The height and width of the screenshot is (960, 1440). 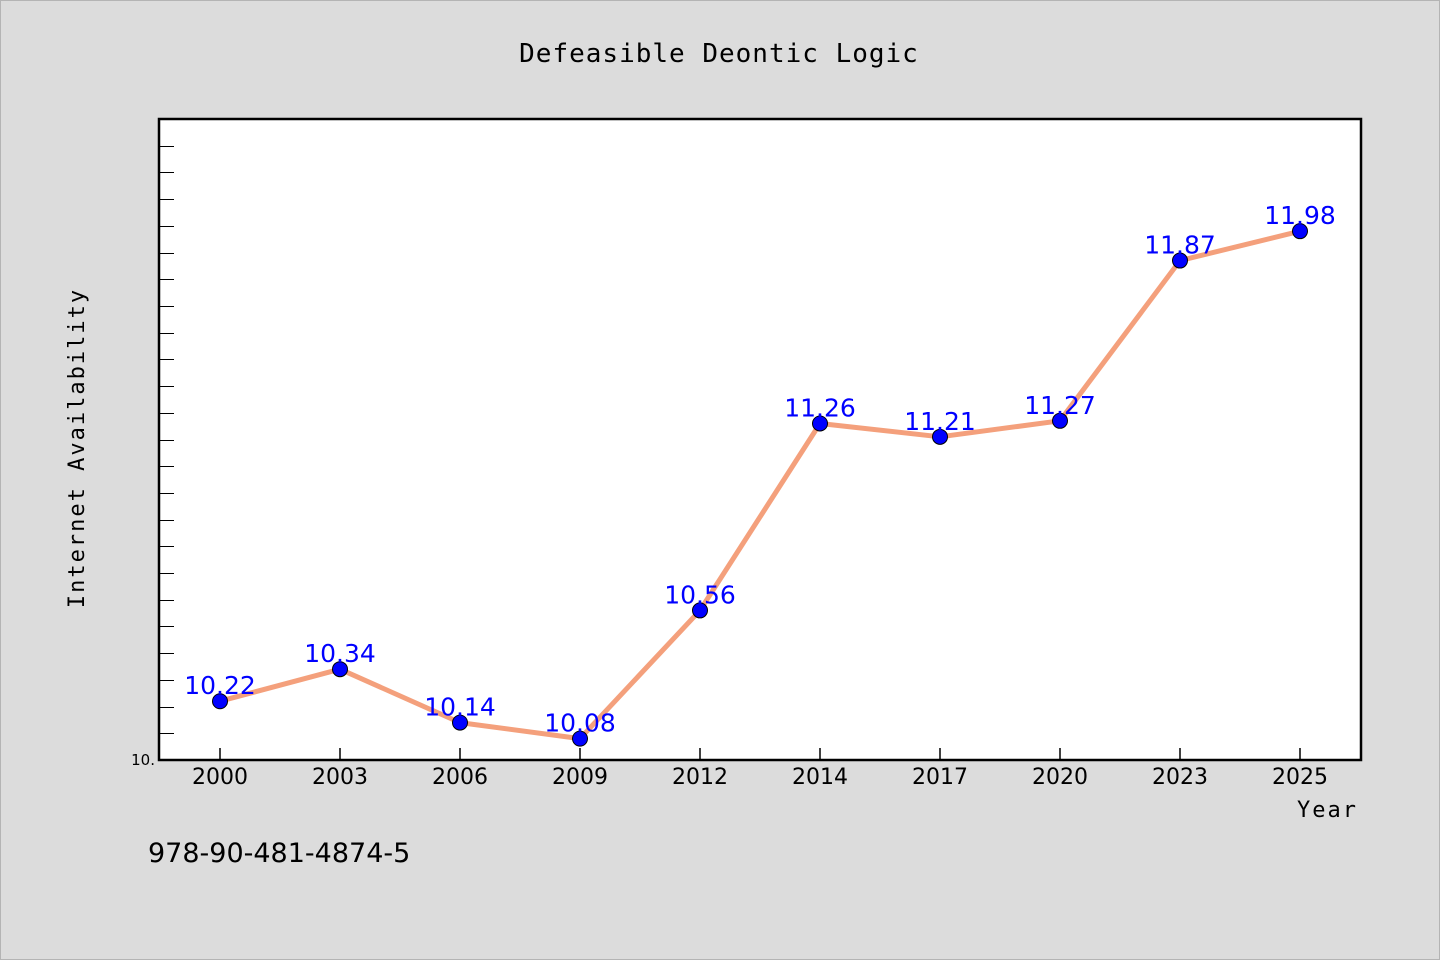 What do you see at coordinates (820, 407) in the screenshot?
I see `data-label: 11.26` at bounding box center [820, 407].